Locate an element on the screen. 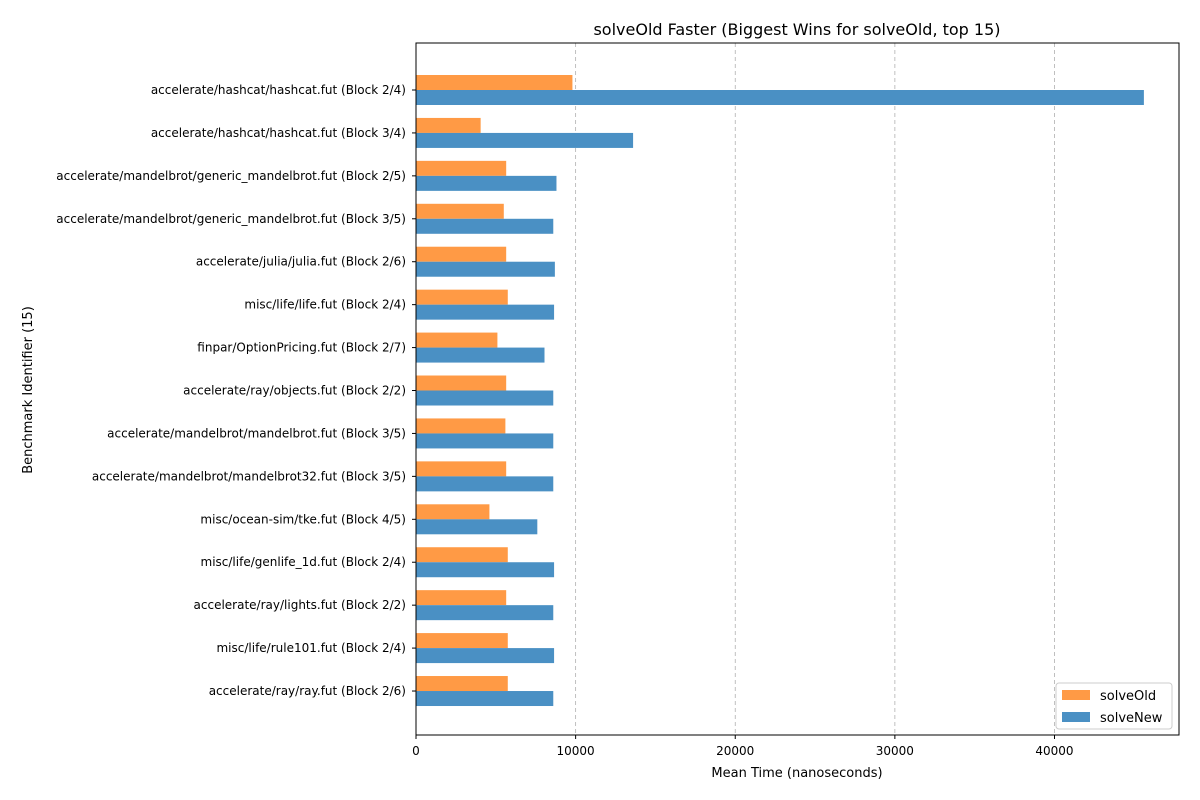 The width and height of the screenshot is (1200, 800). y-tick-label: misc/life/life.fut (Block 2/4) is located at coordinates (325, 305).